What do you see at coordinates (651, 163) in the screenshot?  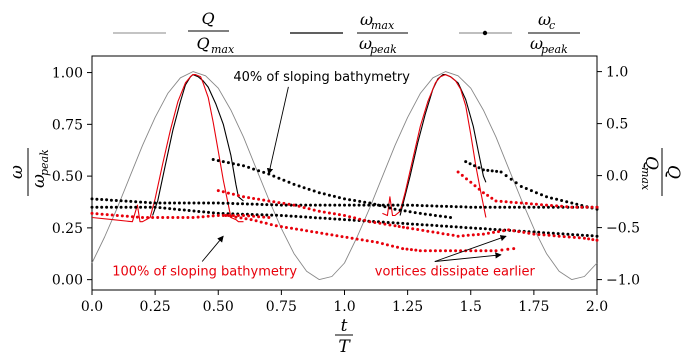 I see `y-right-label-den: Q` at bounding box center [651, 163].